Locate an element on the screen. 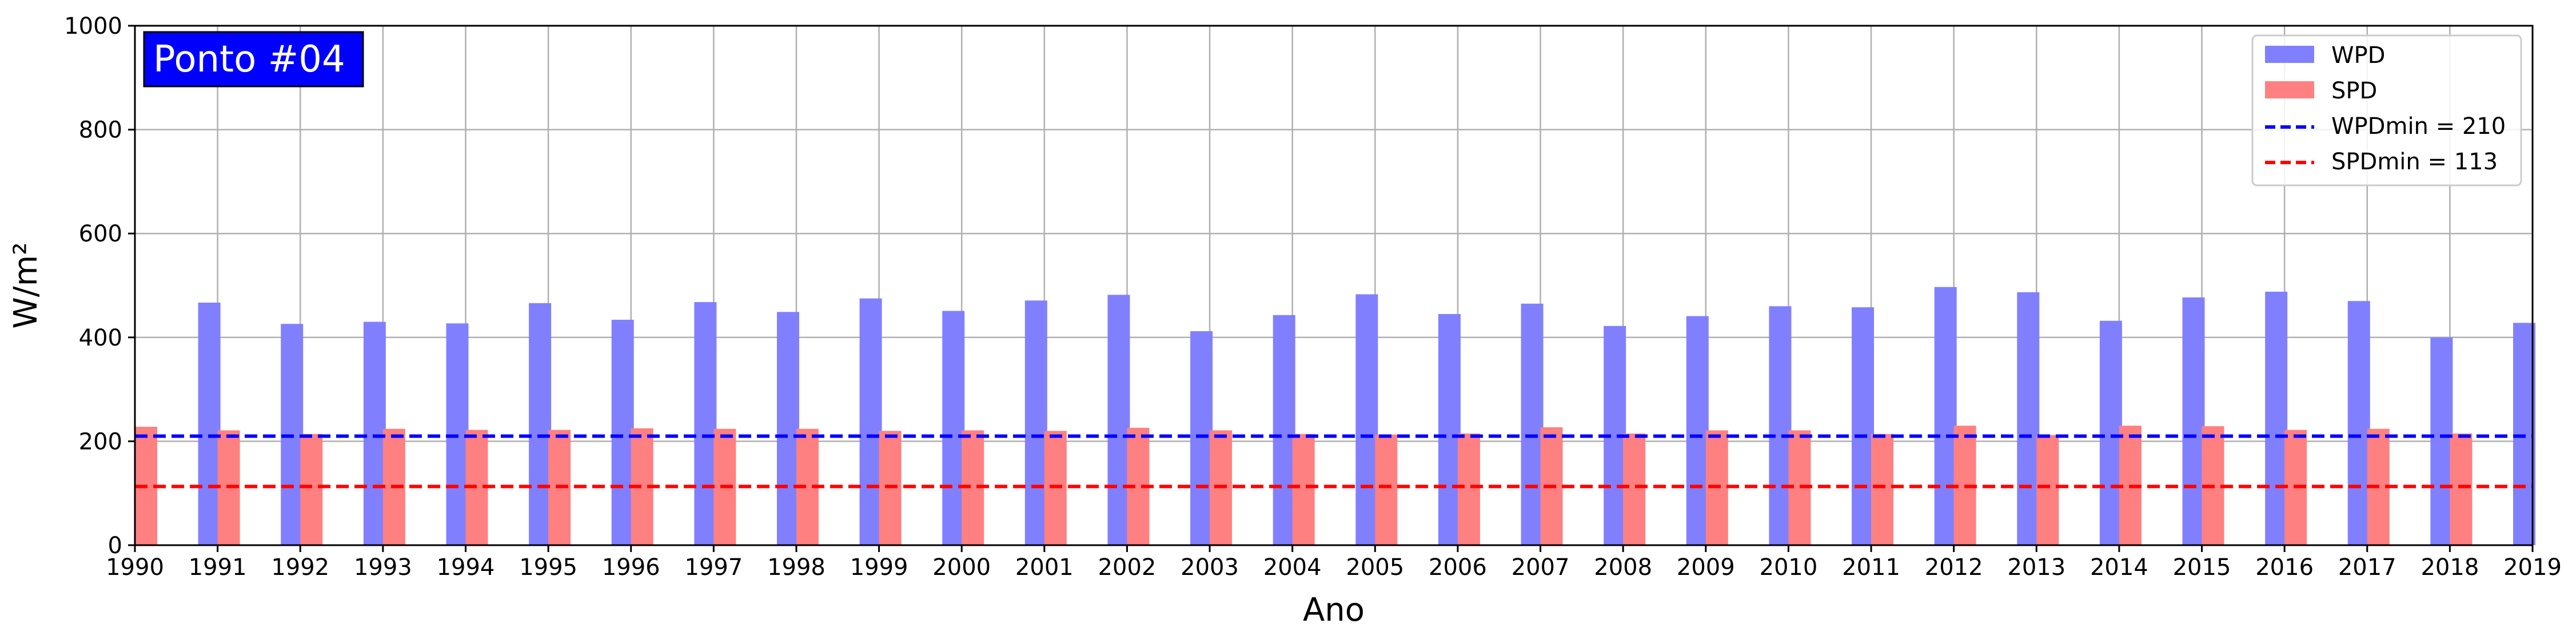 The width and height of the screenshot is (2576, 643). legend-box is located at coordinates (2386, 110).